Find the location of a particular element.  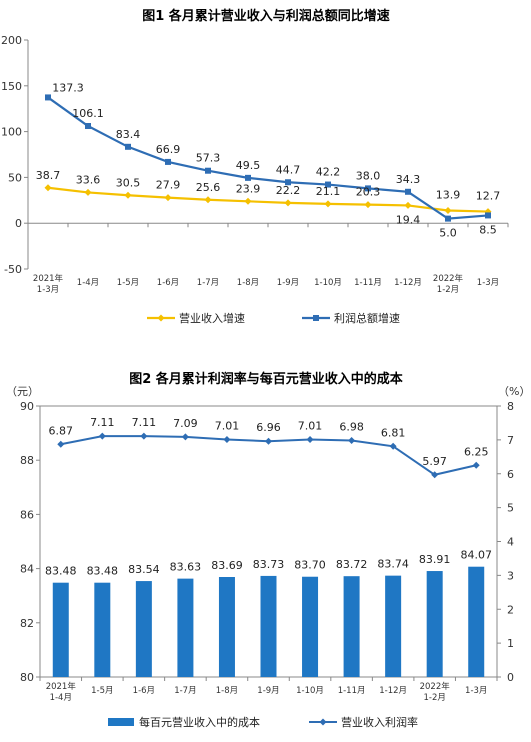

profit-data-label: 5.0 is located at coordinates (448, 233).